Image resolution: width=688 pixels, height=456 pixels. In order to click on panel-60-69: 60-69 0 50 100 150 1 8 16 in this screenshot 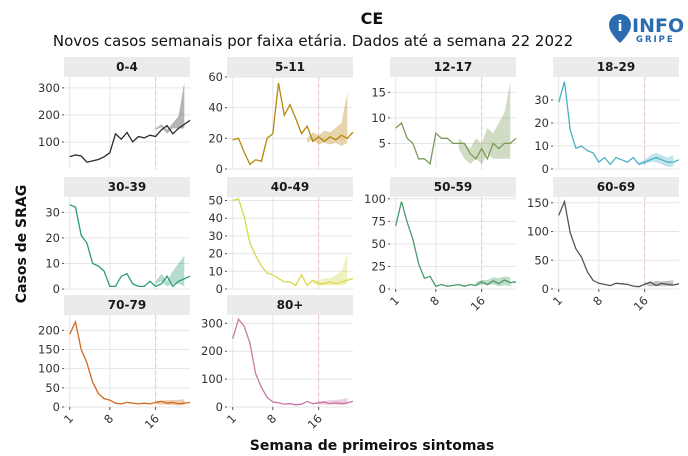, I will do `click(603, 245)`.